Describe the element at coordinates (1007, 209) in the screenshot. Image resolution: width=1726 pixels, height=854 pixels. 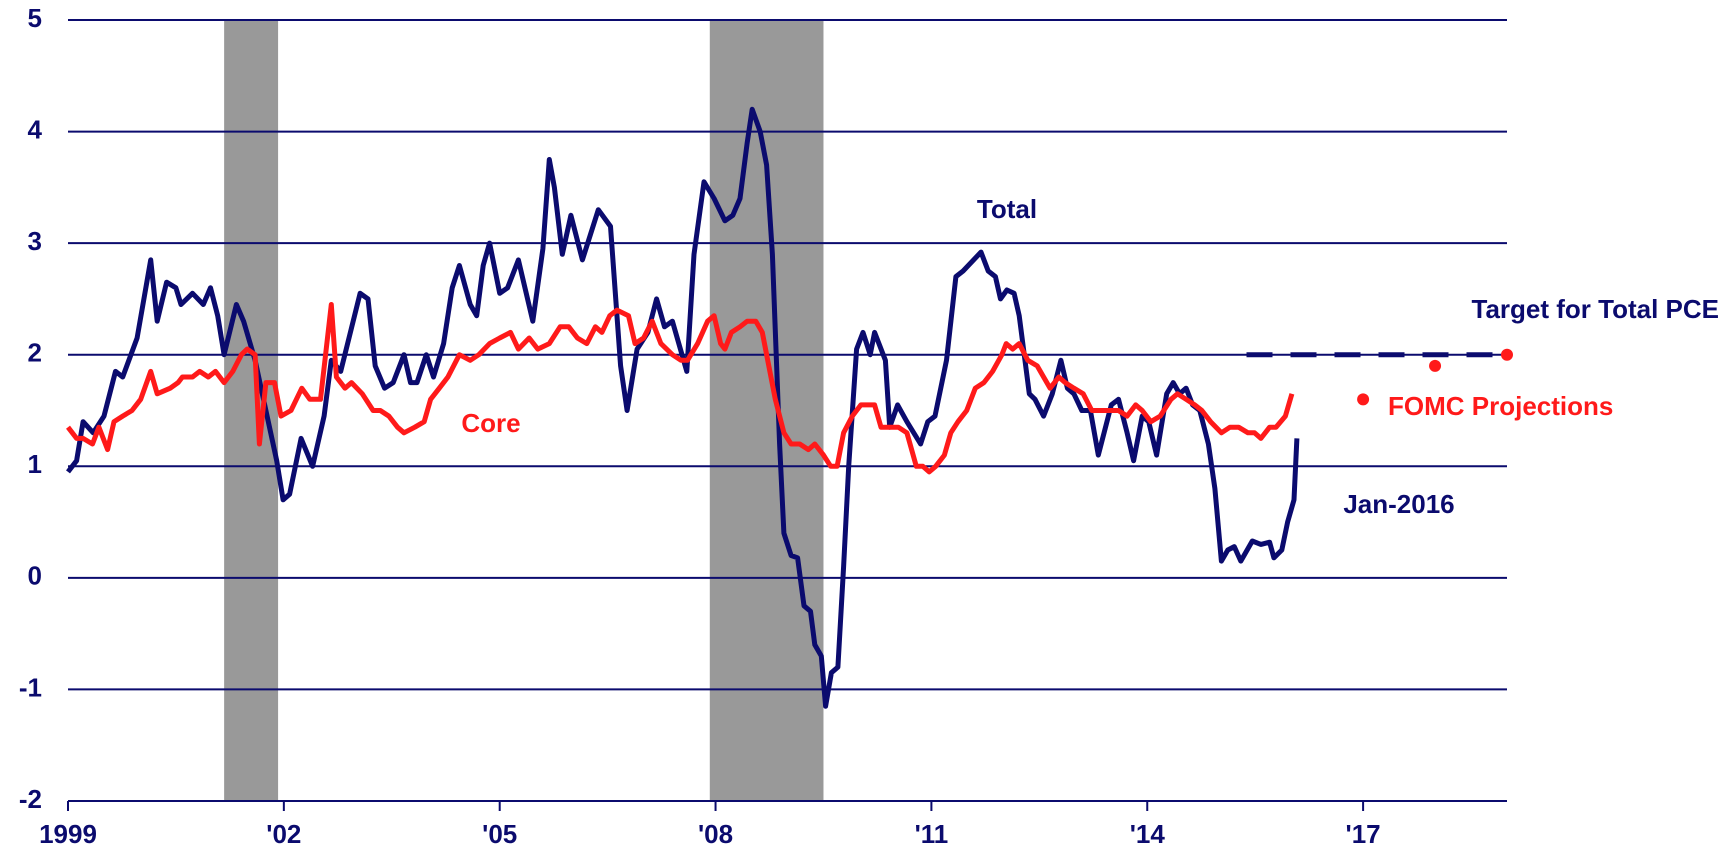
I see `series-label: Total` at that location.